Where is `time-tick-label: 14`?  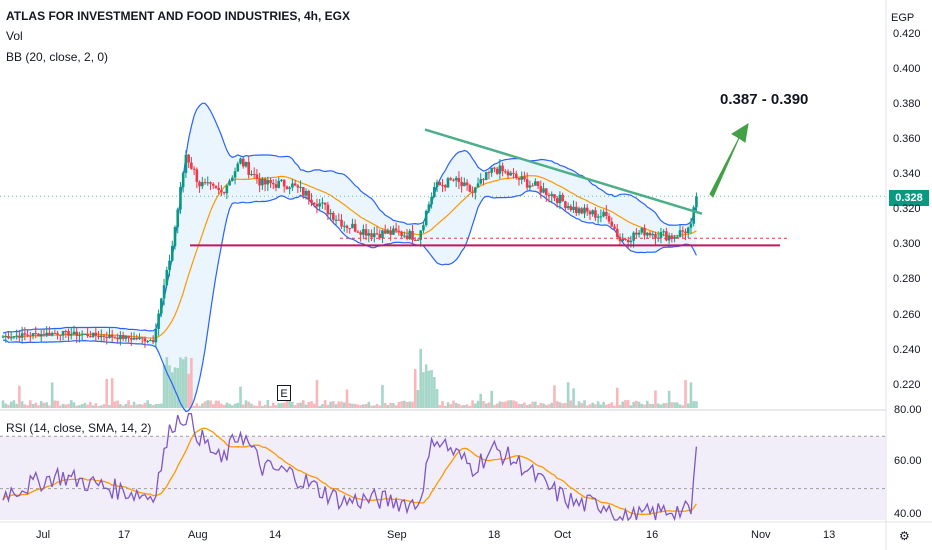 time-tick-label: 14 is located at coordinates (275, 535).